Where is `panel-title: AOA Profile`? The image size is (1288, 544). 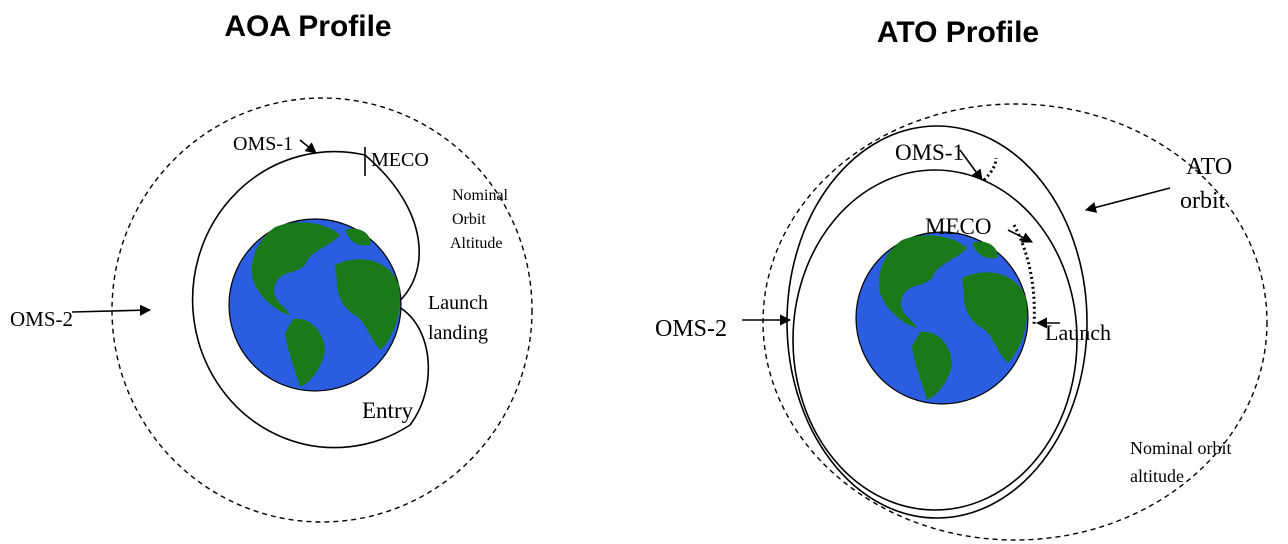 panel-title: AOA Profile is located at coordinates (307, 26).